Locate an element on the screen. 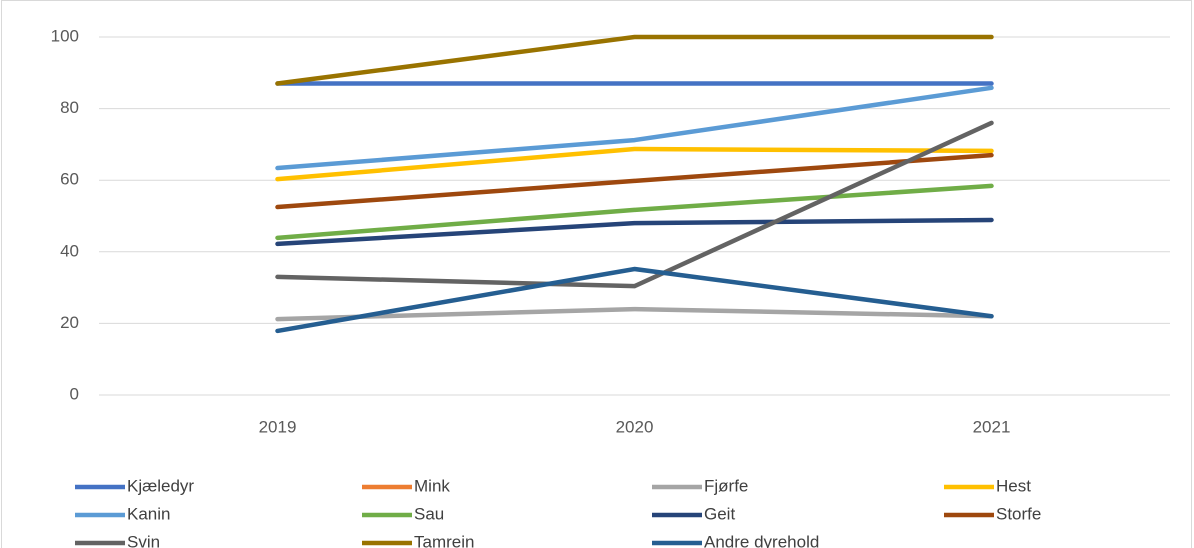 The height and width of the screenshot is (548, 1194). x-tick-label: 2021 is located at coordinates (992, 426).